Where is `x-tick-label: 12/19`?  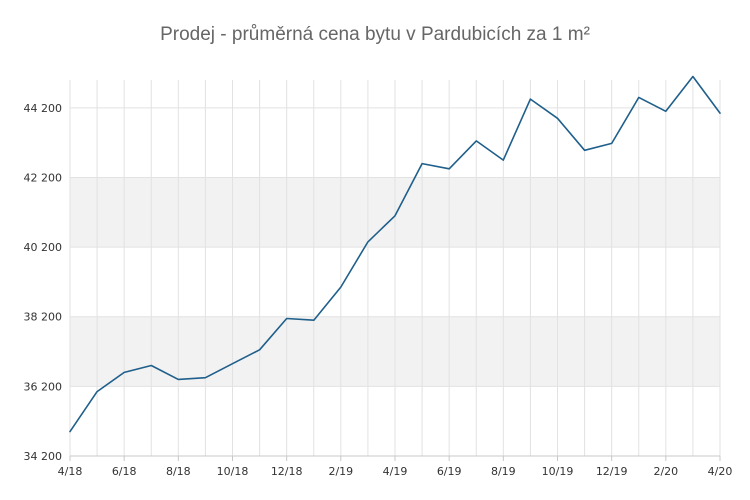 x-tick-label: 12/19 is located at coordinates (612, 471).